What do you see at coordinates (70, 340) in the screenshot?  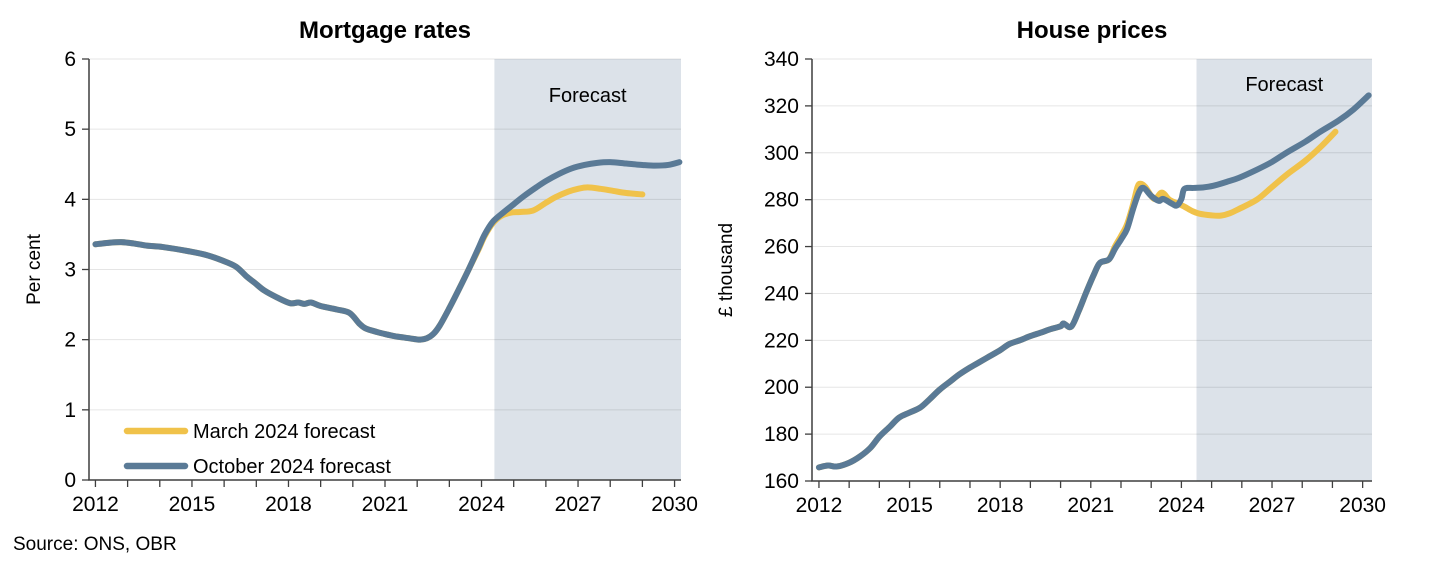 I see `y-tick-label: 2` at bounding box center [70, 340].